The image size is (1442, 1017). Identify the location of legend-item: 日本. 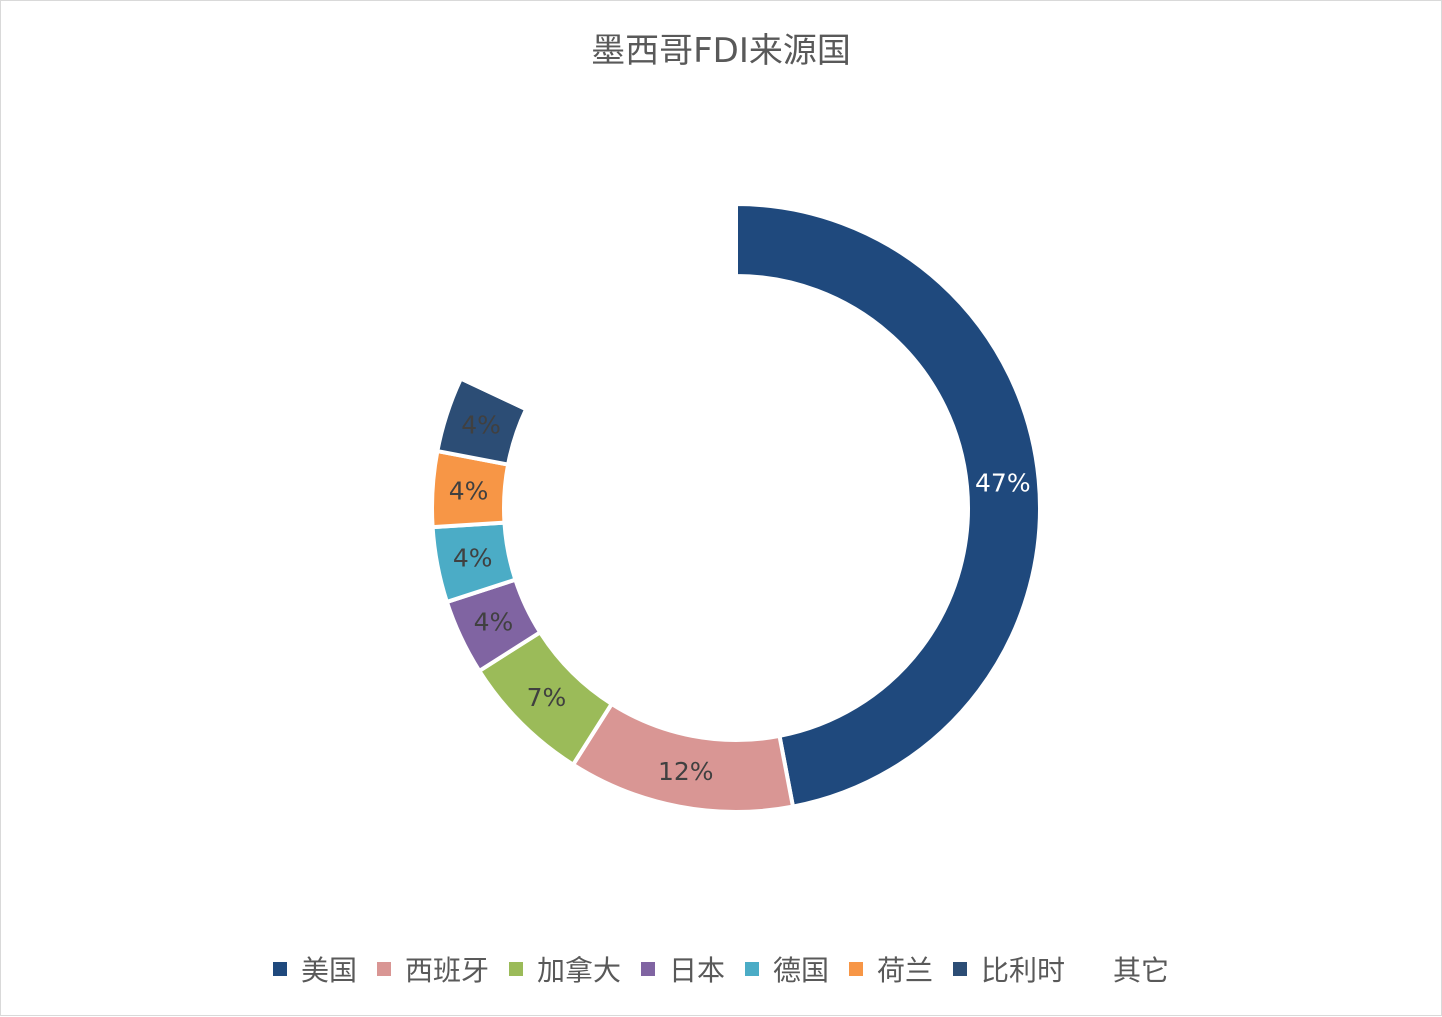
(682, 969).